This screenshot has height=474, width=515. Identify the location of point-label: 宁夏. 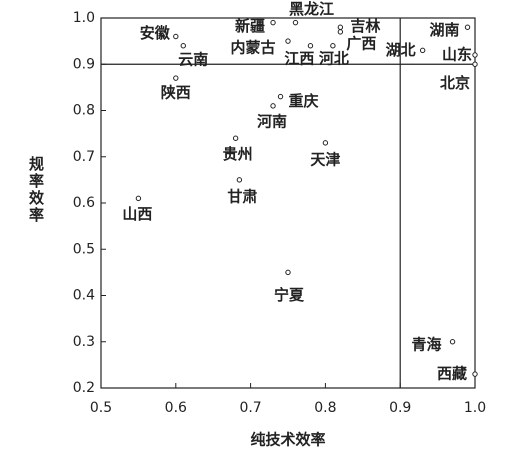
(289, 295).